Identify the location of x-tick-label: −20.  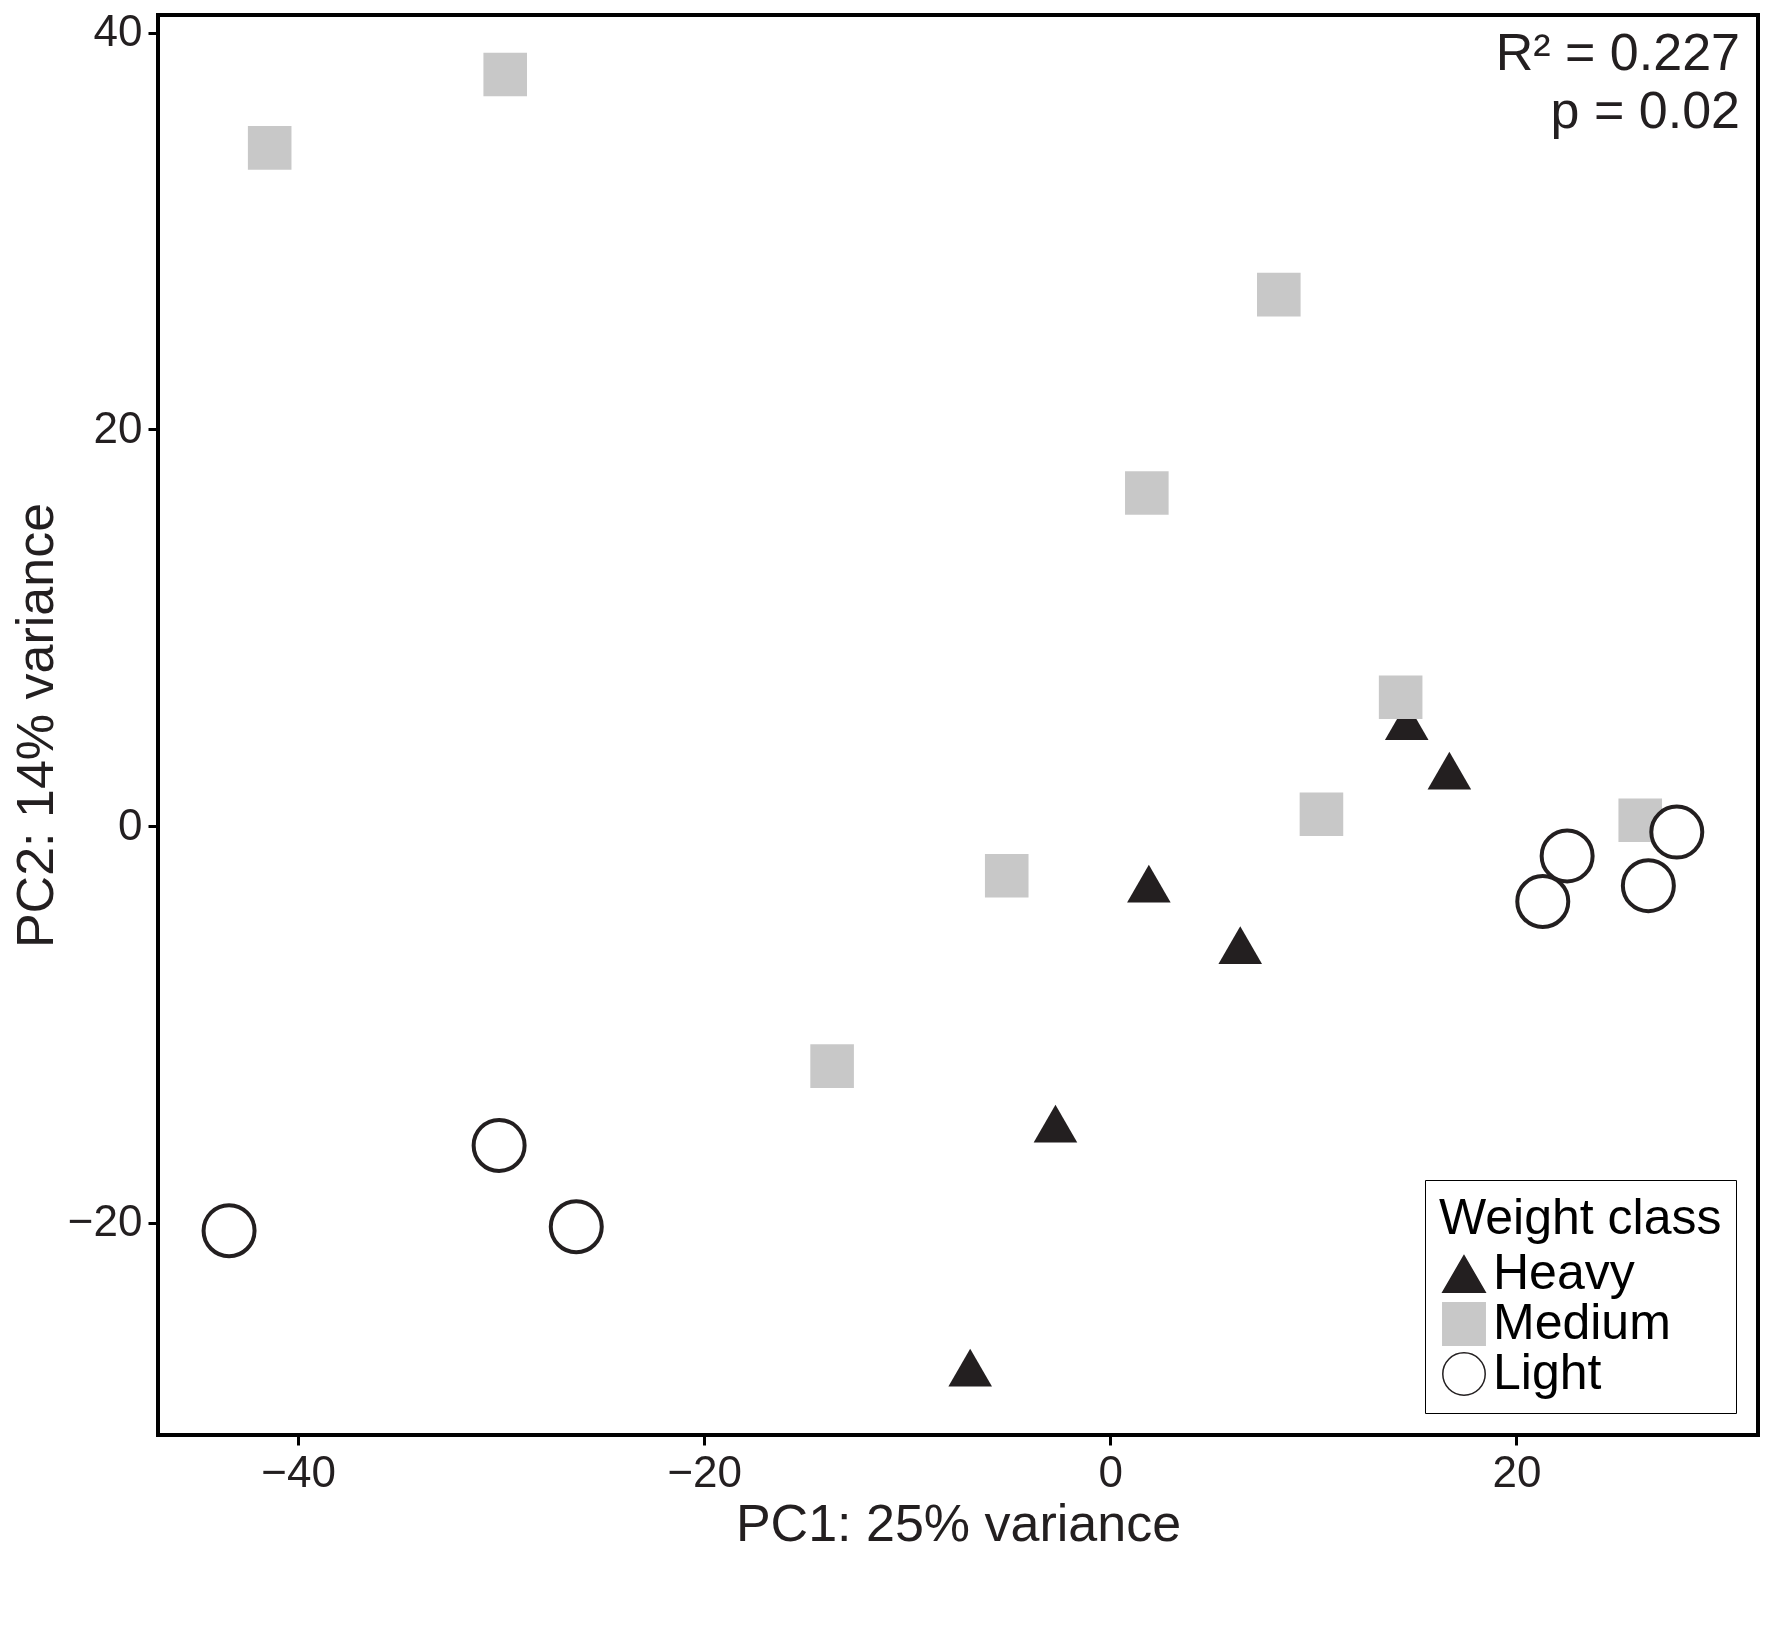
(705, 1471).